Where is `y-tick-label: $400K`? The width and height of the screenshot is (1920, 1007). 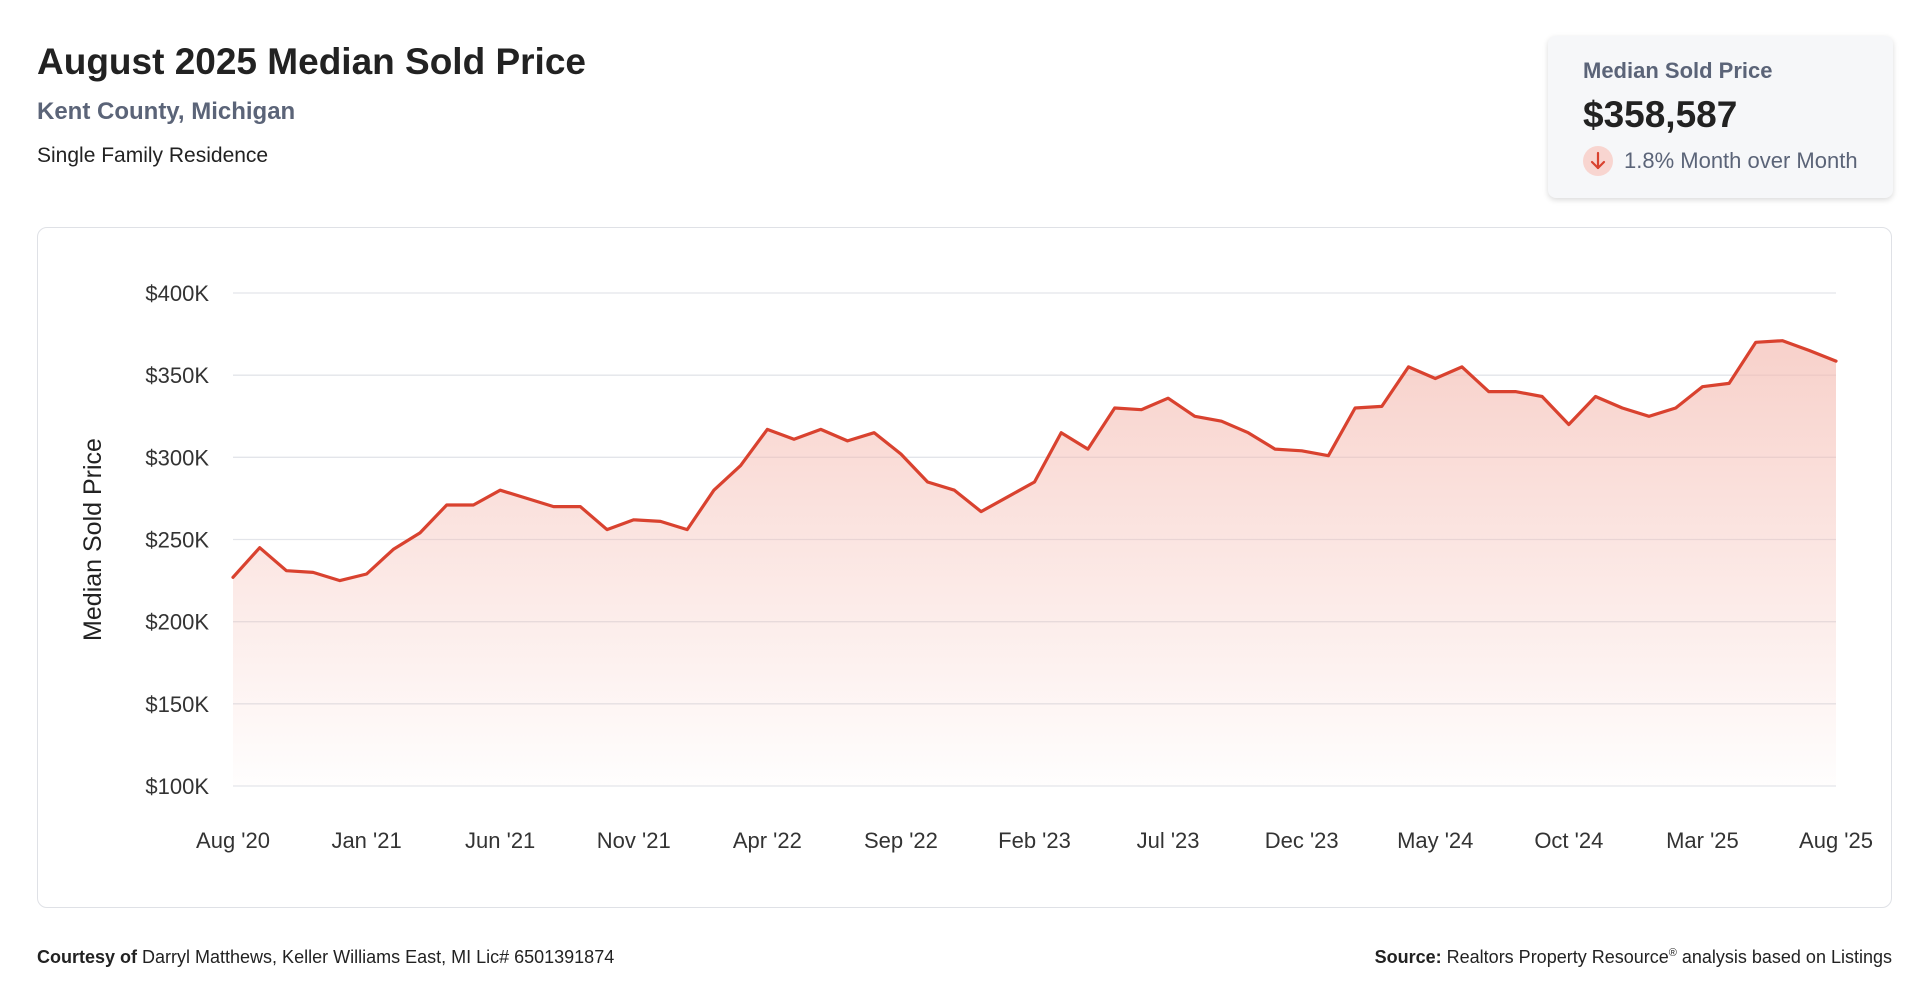 y-tick-label: $400K is located at coordinates (177, 293).